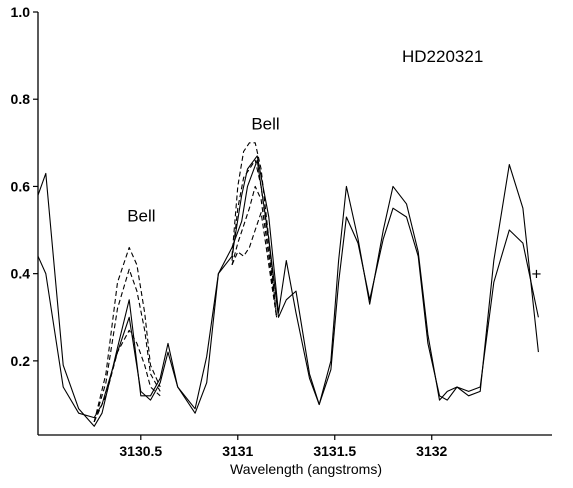  Describe the element at coordinates (203, 170) in the screenshot. I see `annotation-layer: Bell Bell` at that location.